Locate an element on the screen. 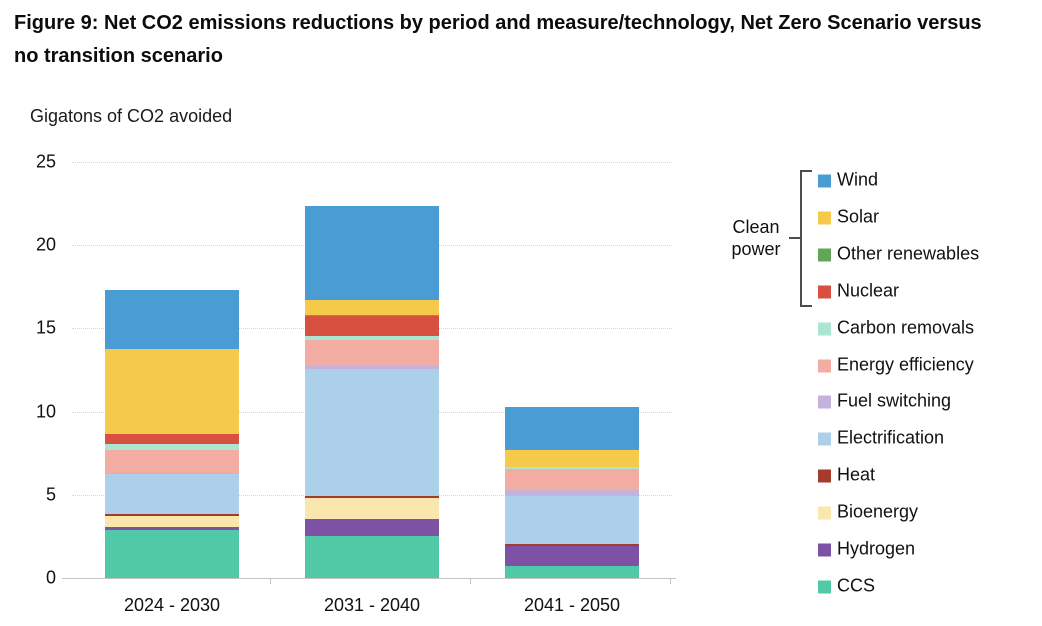  y-tick-label-5: 5 is located at coordinates (50, 494).